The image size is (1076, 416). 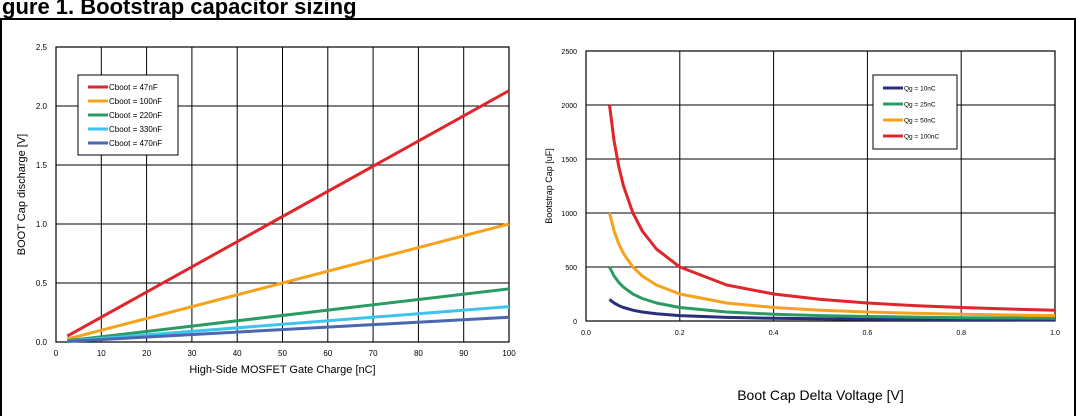 I want to click on y-tick-label: 0.0, so click(x=42, y=342).